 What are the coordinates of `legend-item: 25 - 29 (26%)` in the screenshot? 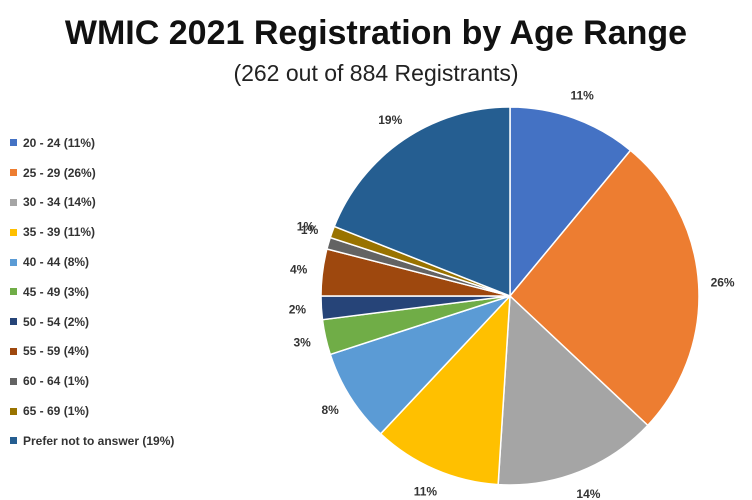 It's located at (130, 173).